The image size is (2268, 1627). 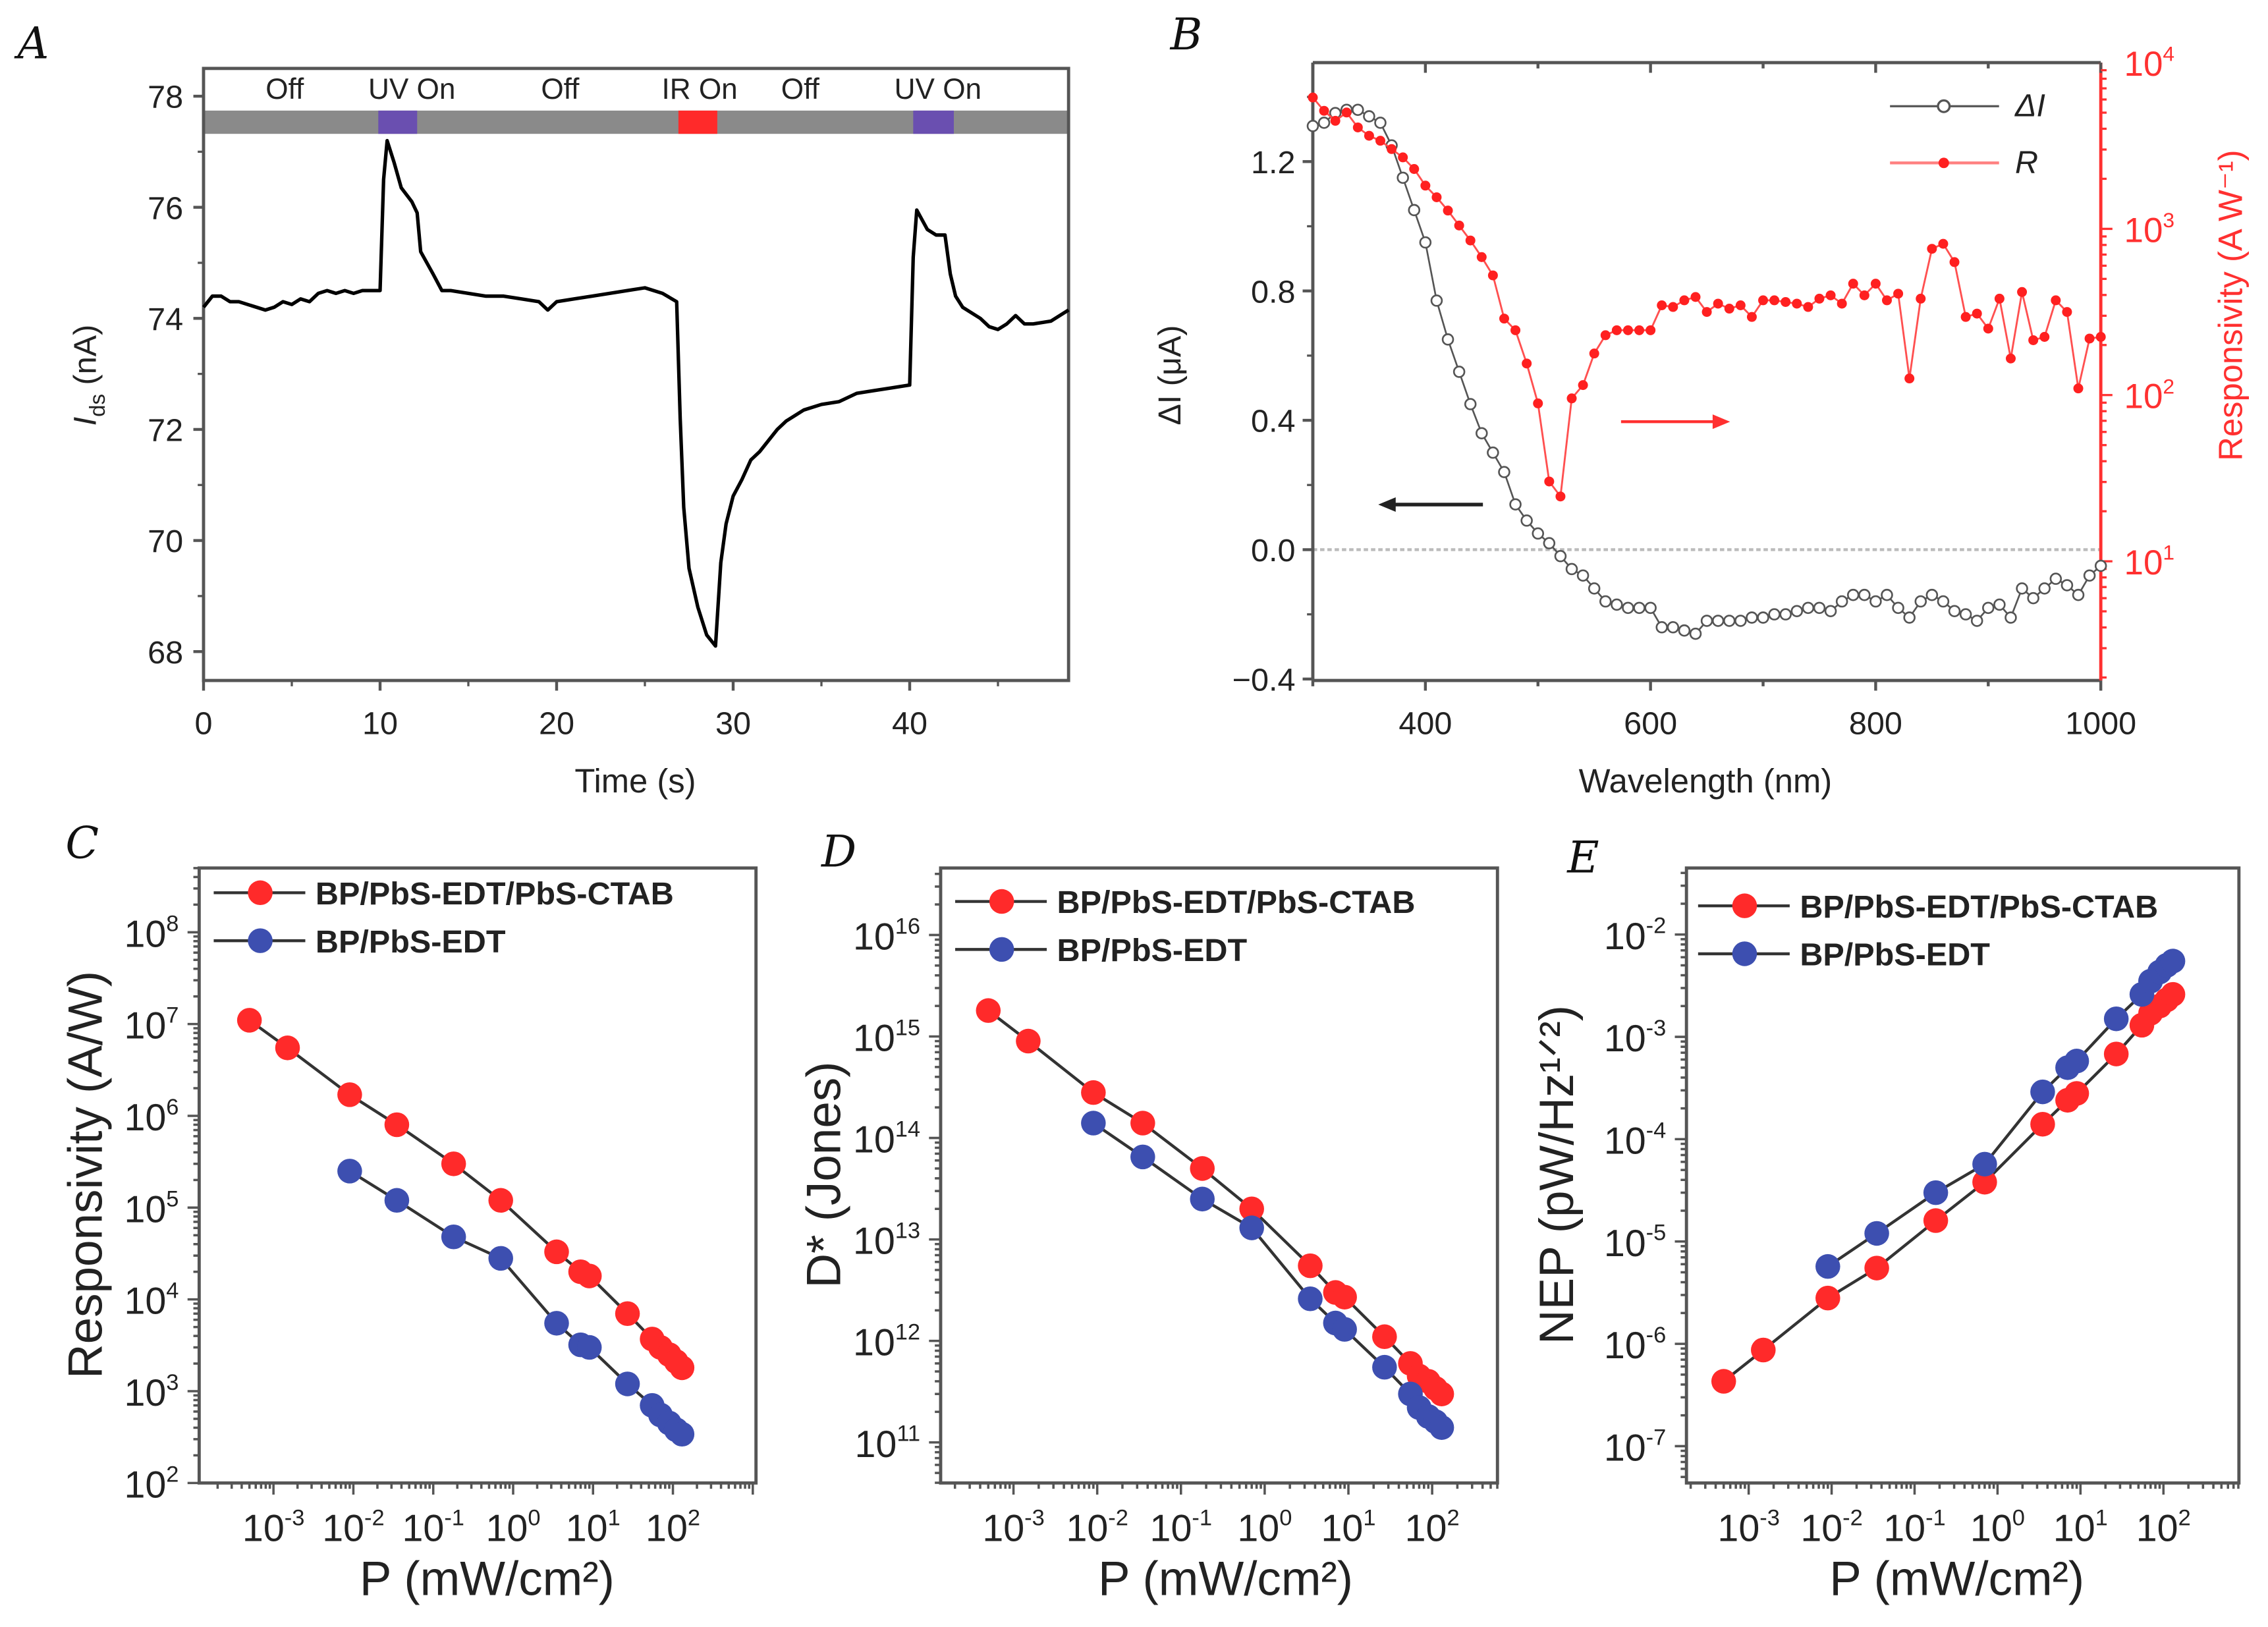 I want to click on y-tick-label: 10⁶, so click(x=151, y=1117).